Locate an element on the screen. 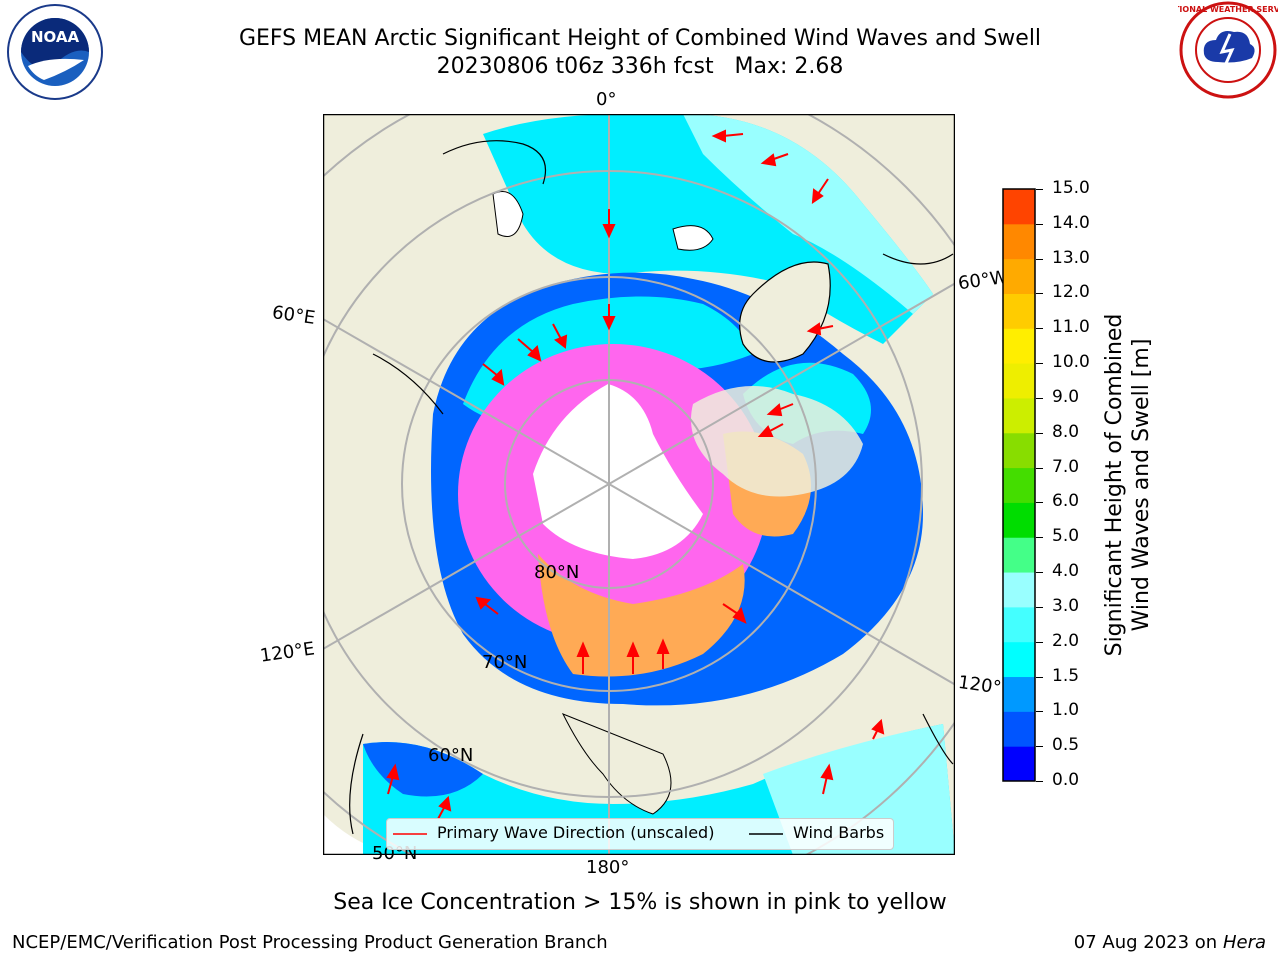 The width and height of the screenshot is (1280, 960). meridian-label-0: 0° is located at coordinates (606, 99).